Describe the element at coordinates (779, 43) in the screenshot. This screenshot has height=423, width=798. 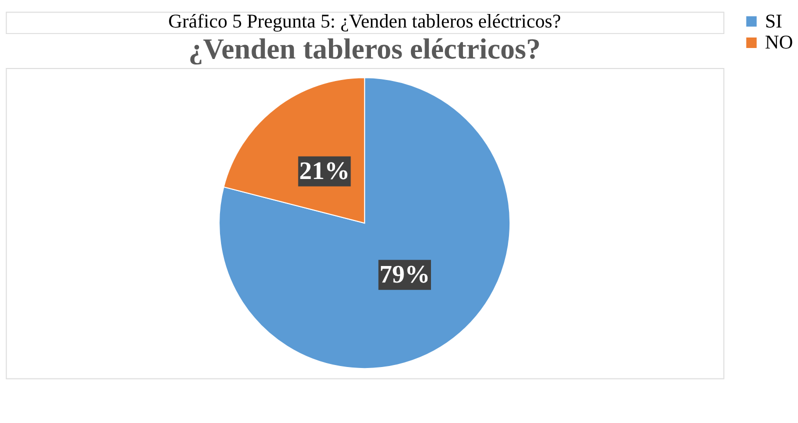
I see `legend-label: NO` at that location.